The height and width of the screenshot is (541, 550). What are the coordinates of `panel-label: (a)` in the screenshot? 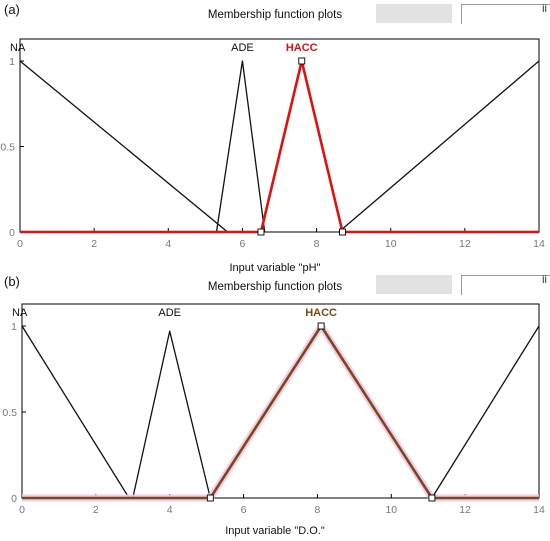 It's located at (12, 9).